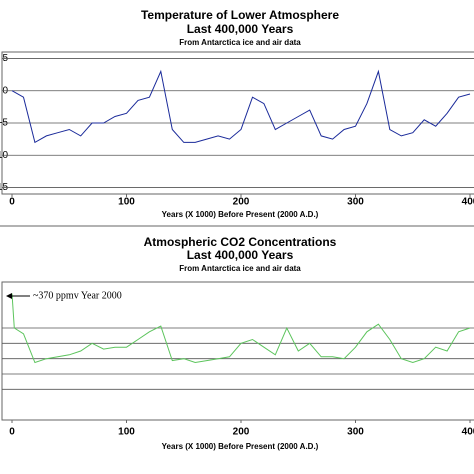 This screenshot has height=474, width=474. I want to click on chart-title: Temperature of Lower Atmosphere, so click(240, 15).